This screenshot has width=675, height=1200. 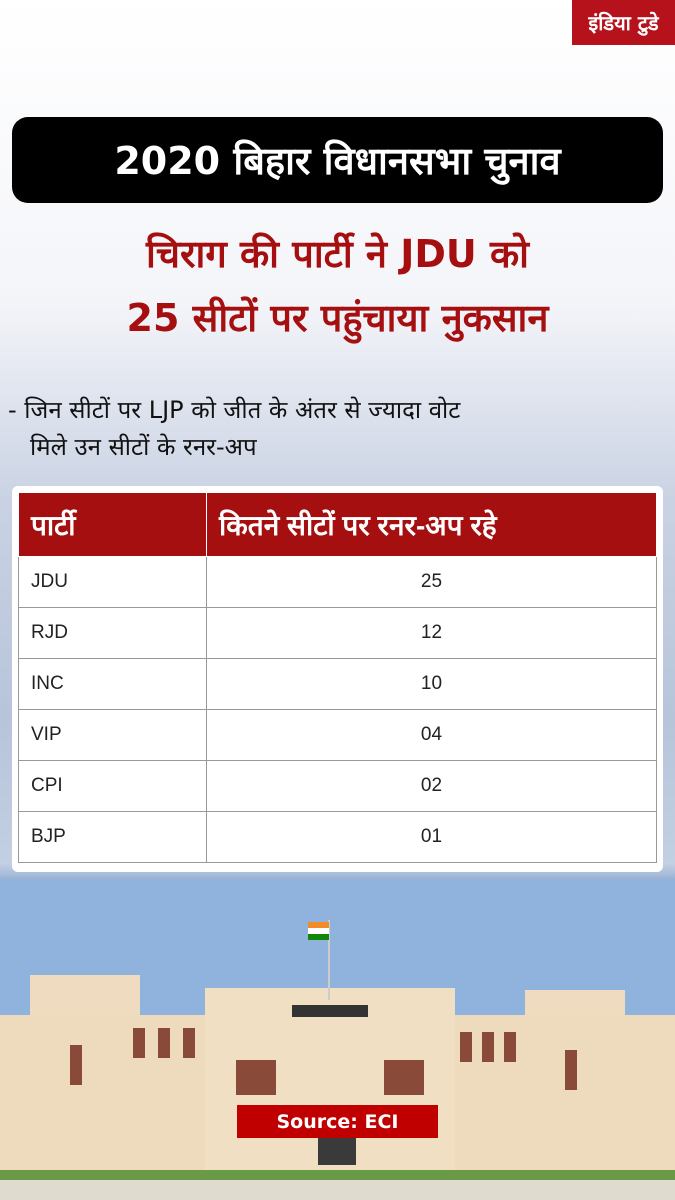 What do you see at coordinates (112, 786) in the screenshot?
I see `party-cell: CPI` at bounding box center [112, 786].